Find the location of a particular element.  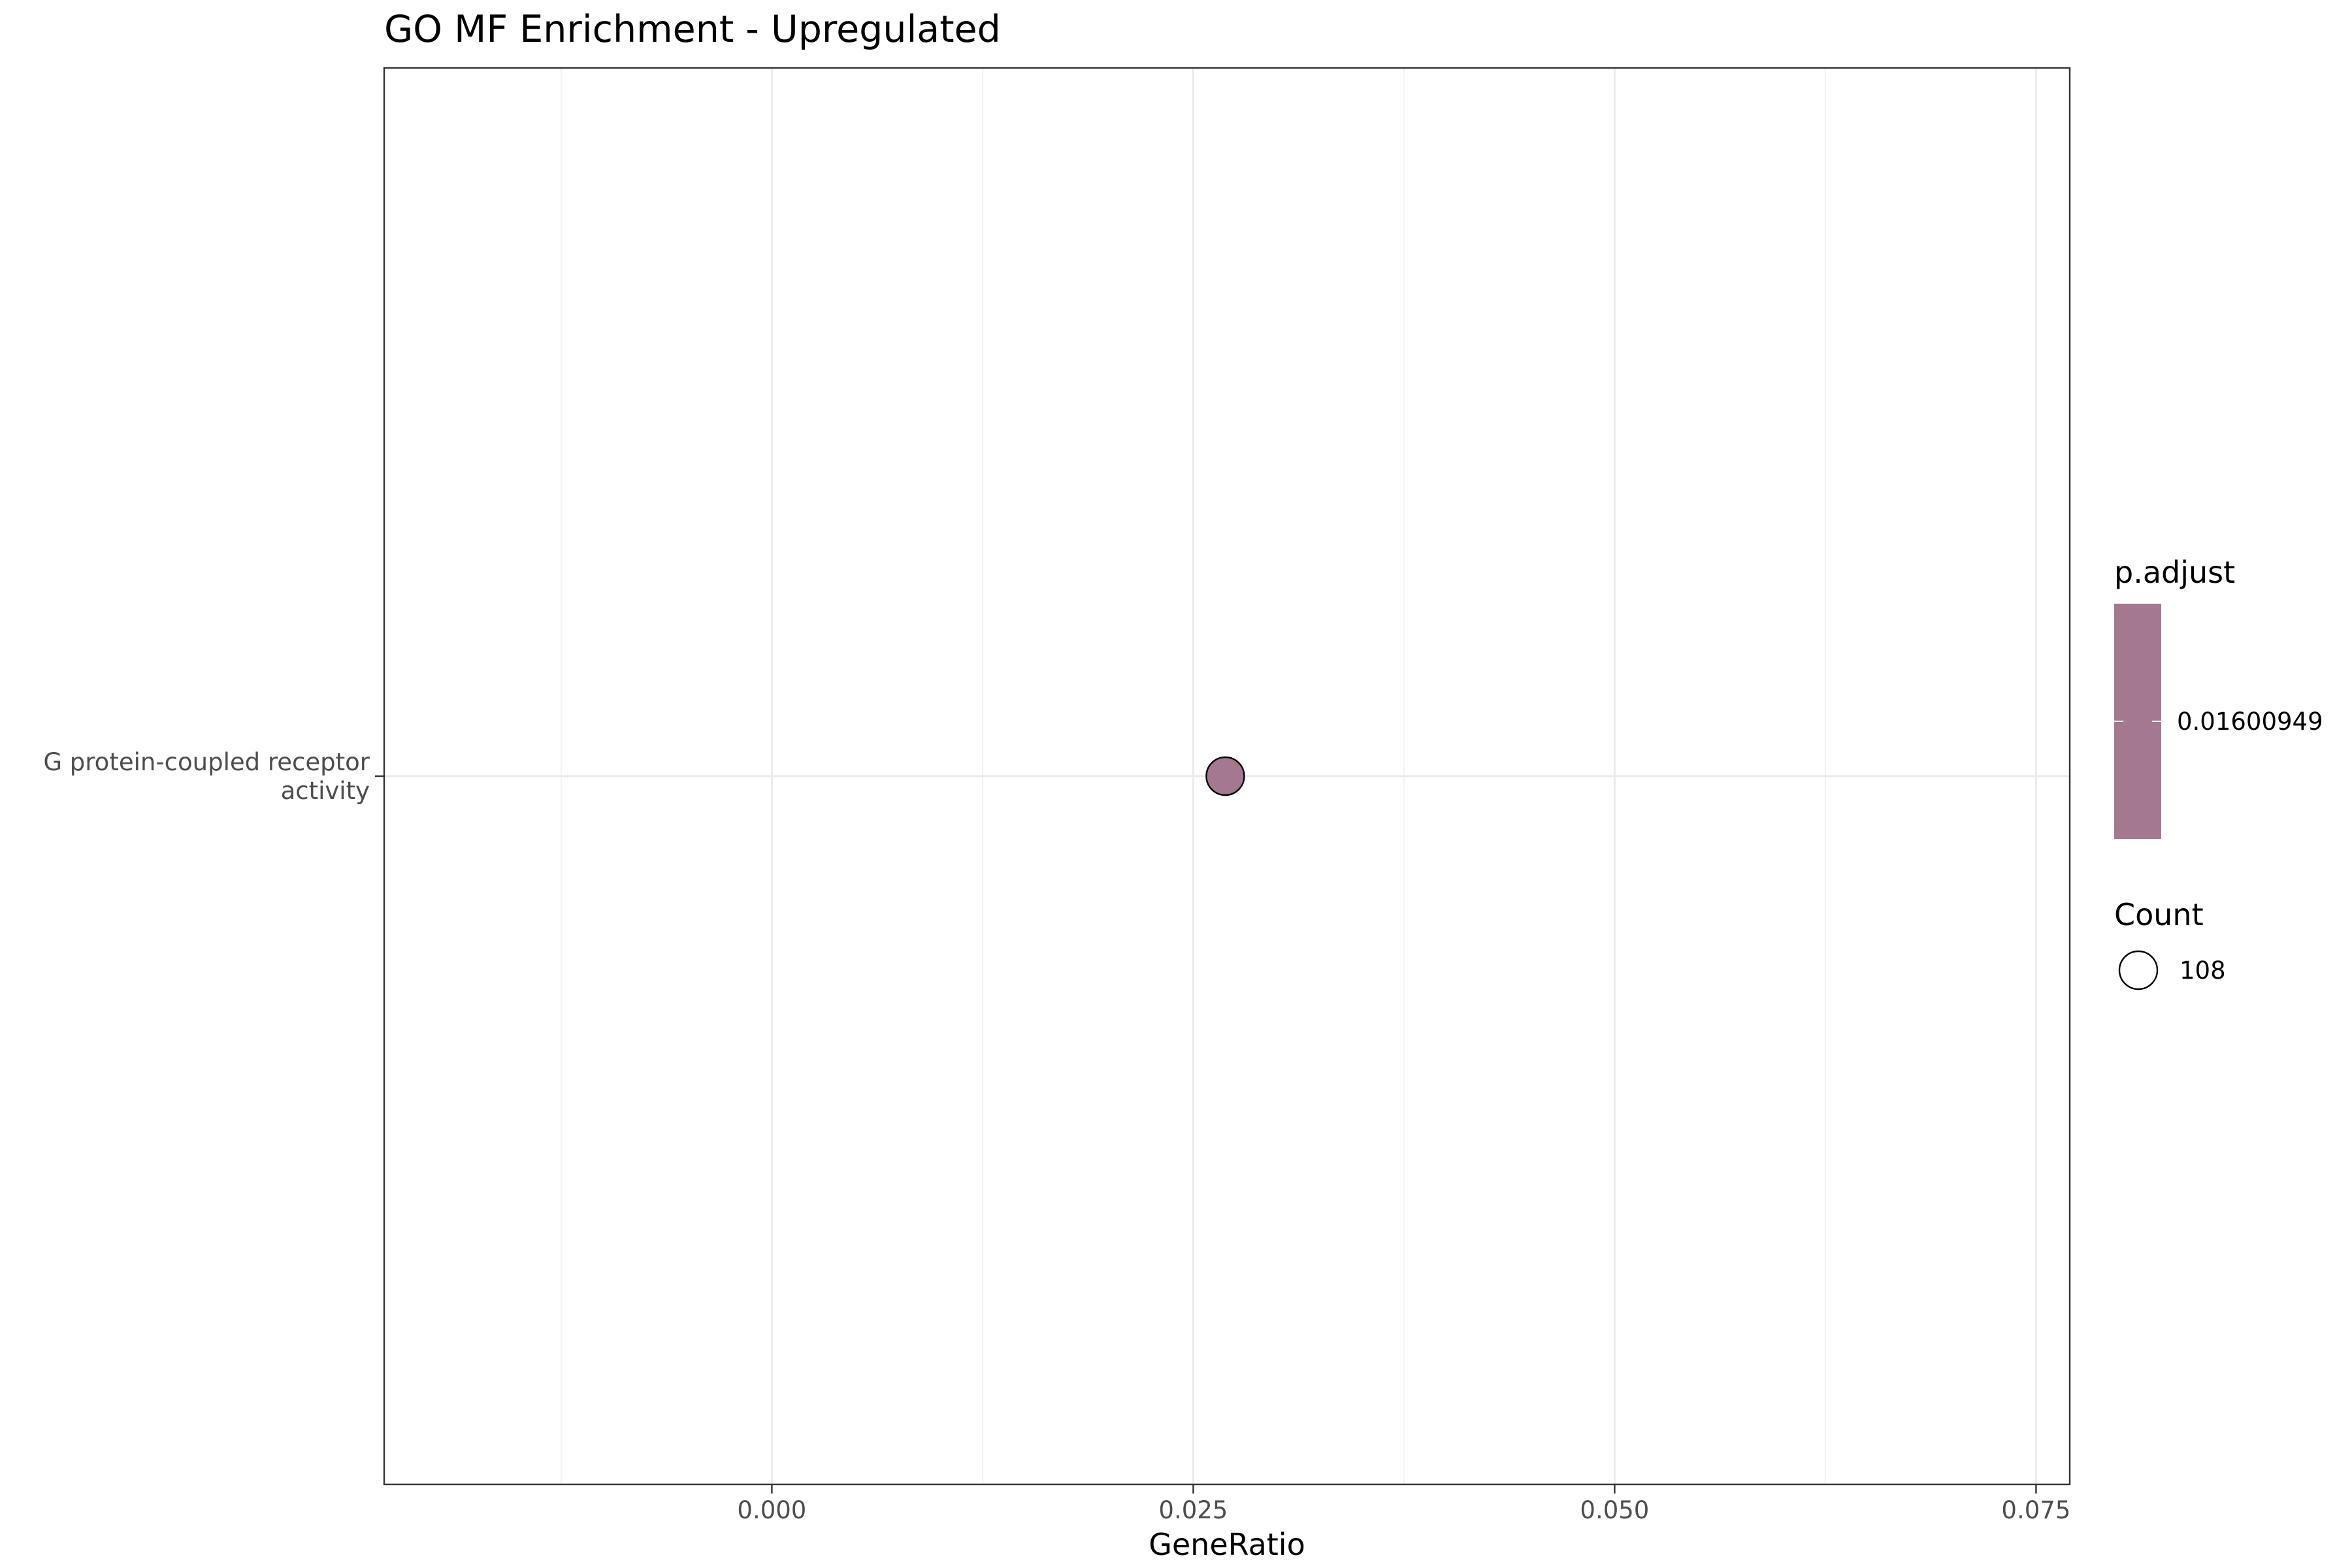

legend: p.adjust 0.01600949 Count 108 is located at coordinates (2218, 772).